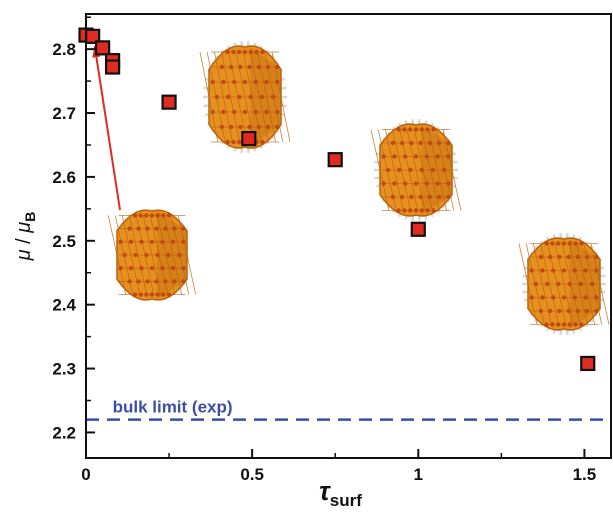  What do you see at coordinates (64, 177) in the screenshot?
I see `y-tick-label: 2.6` at bounding box center [64, 177].